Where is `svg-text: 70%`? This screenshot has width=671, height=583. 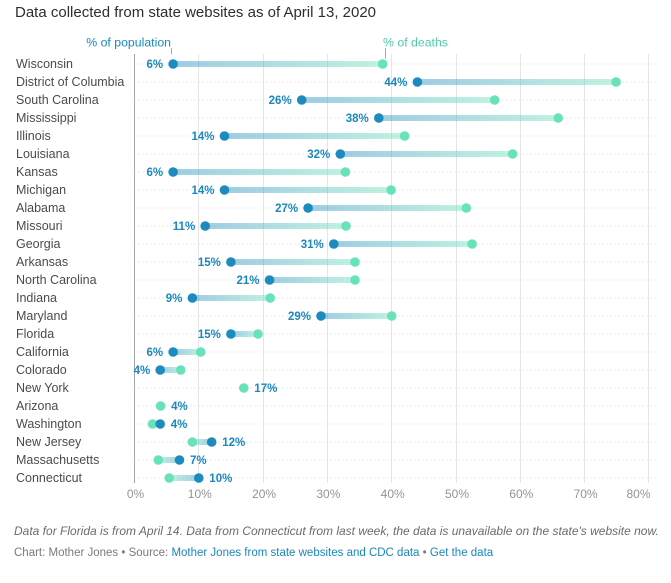
svg-text: 70% is located at coordinates (586, 494).